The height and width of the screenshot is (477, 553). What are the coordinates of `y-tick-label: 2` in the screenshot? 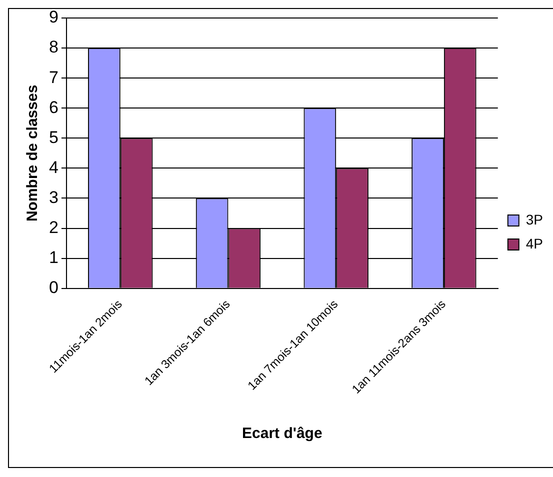 It's located at (53, 227).